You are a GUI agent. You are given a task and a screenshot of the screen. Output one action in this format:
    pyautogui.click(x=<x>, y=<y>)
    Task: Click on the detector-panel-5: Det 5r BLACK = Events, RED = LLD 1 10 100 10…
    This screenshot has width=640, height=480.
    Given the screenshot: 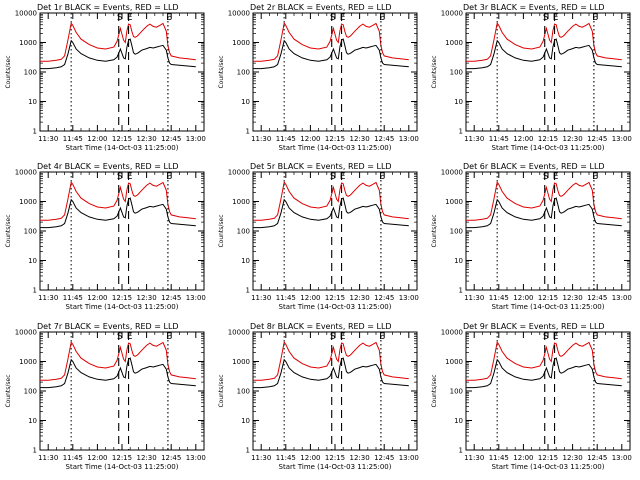 What is the action you would take?
    pyautogui.click(x=318, y=236)
    